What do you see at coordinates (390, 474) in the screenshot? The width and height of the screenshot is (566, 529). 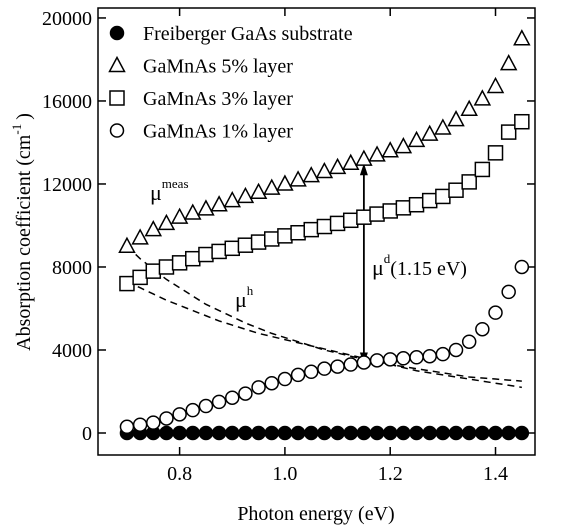 I see `x-tick-label: 1.2` at bounding box center [390, 474].